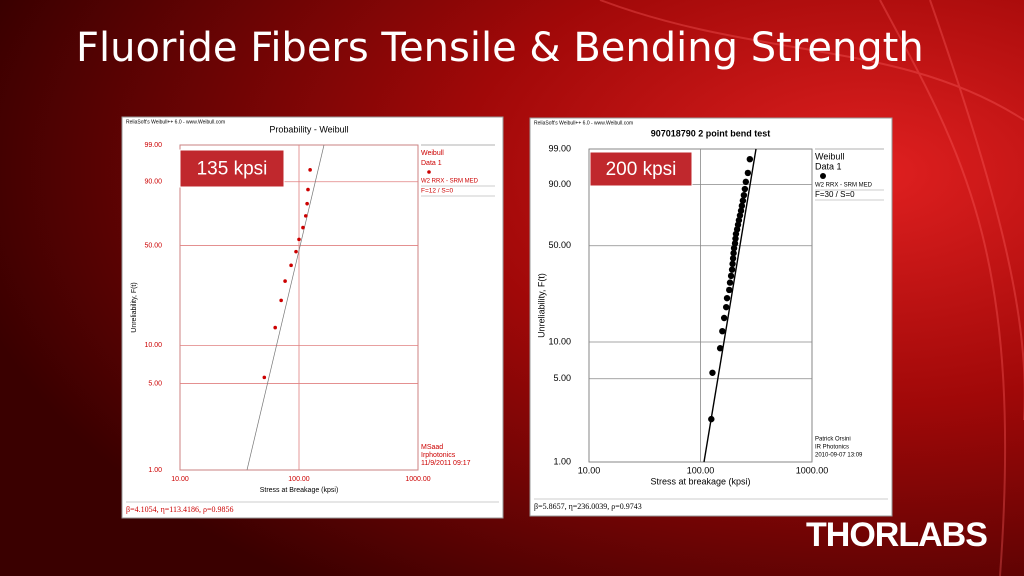  What do you see at coordinates (839, 456) in the screenshot?
I see `note: 2010-09-07 13:09` at bounding box center [839, 456].